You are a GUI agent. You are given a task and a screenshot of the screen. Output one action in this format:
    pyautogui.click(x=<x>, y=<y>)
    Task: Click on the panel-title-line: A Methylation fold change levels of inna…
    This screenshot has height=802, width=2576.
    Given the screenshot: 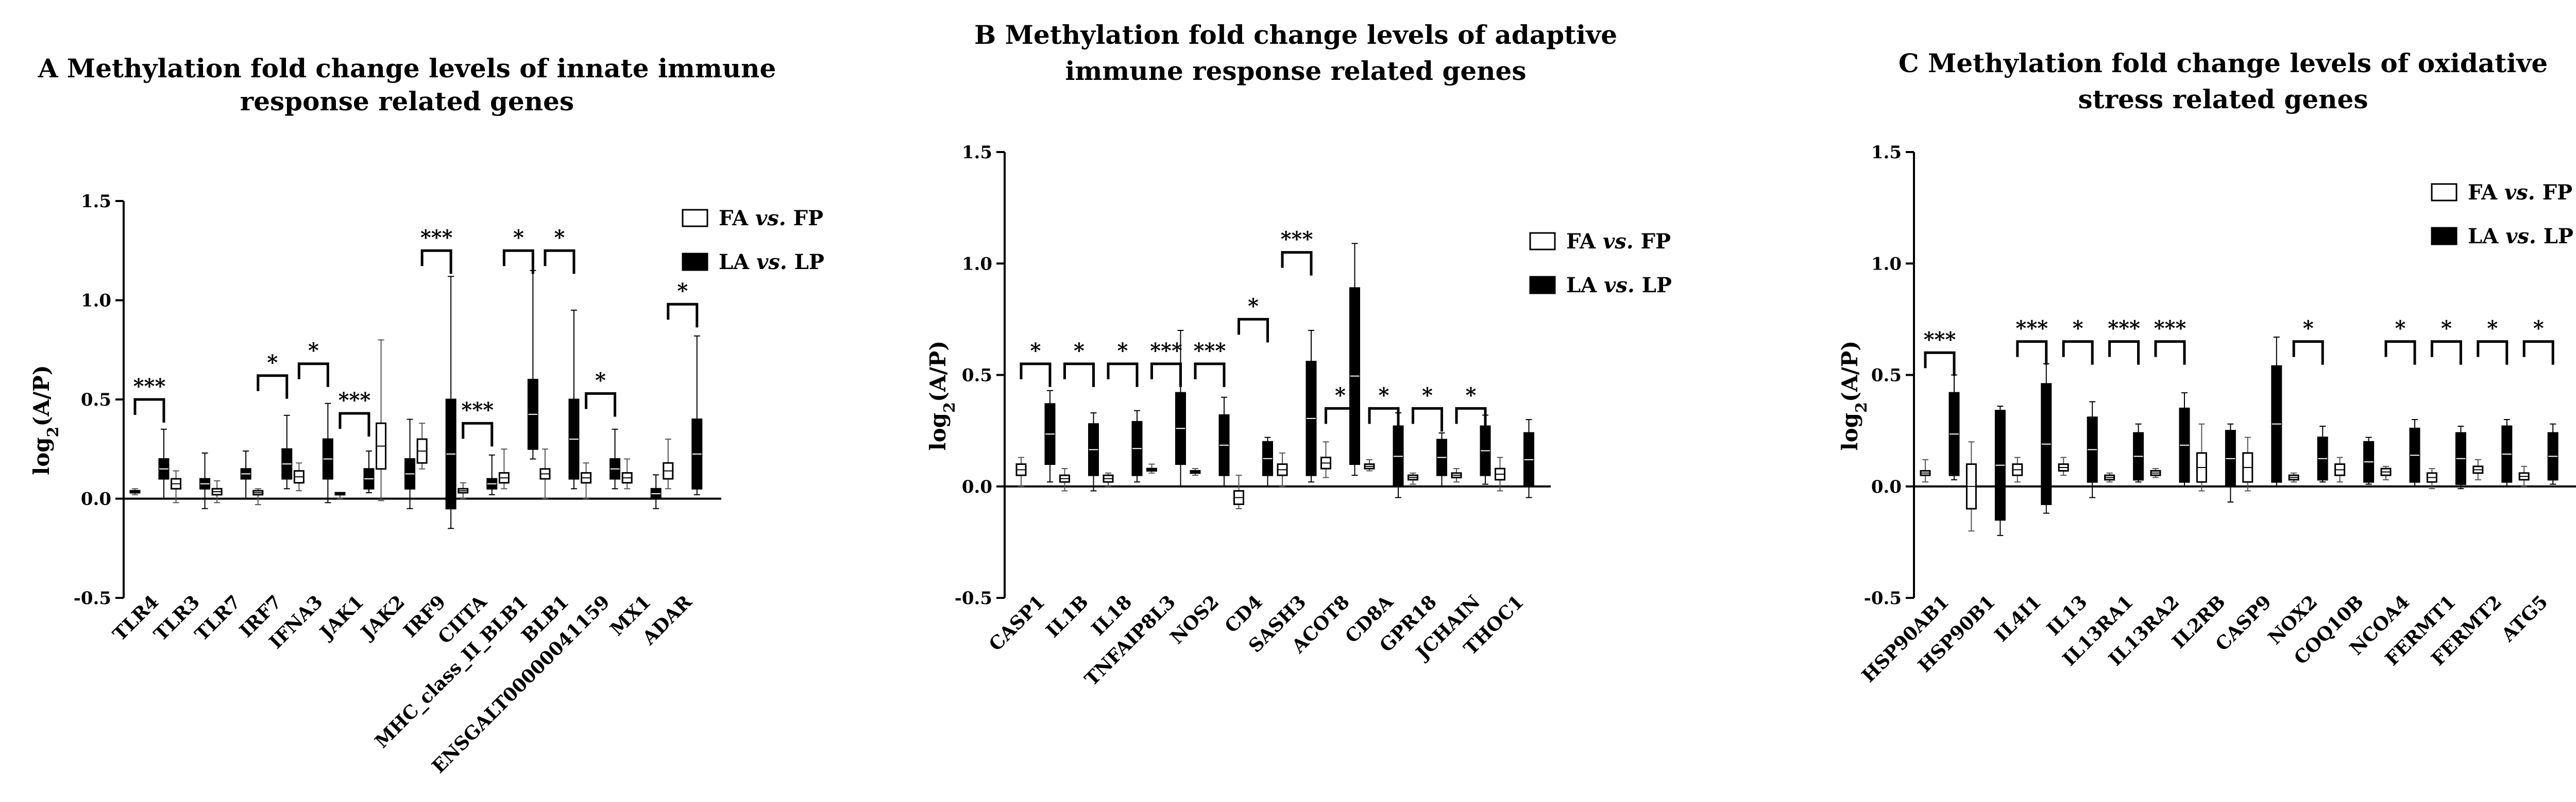 What is the action you would take?
    pyautogui.click(x=407, y=68)
    